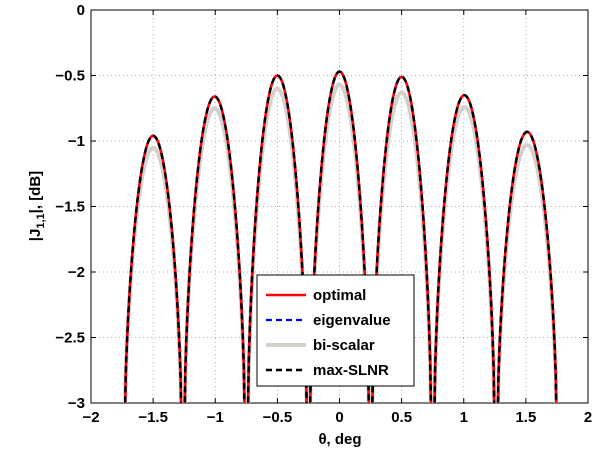 Image resolution: width=605 pixels, height=452 pixels. What do you see at coordinates (76, 141) in the screenshot?
I see `y-tick-label: −1` at bounding box center [76, 141].